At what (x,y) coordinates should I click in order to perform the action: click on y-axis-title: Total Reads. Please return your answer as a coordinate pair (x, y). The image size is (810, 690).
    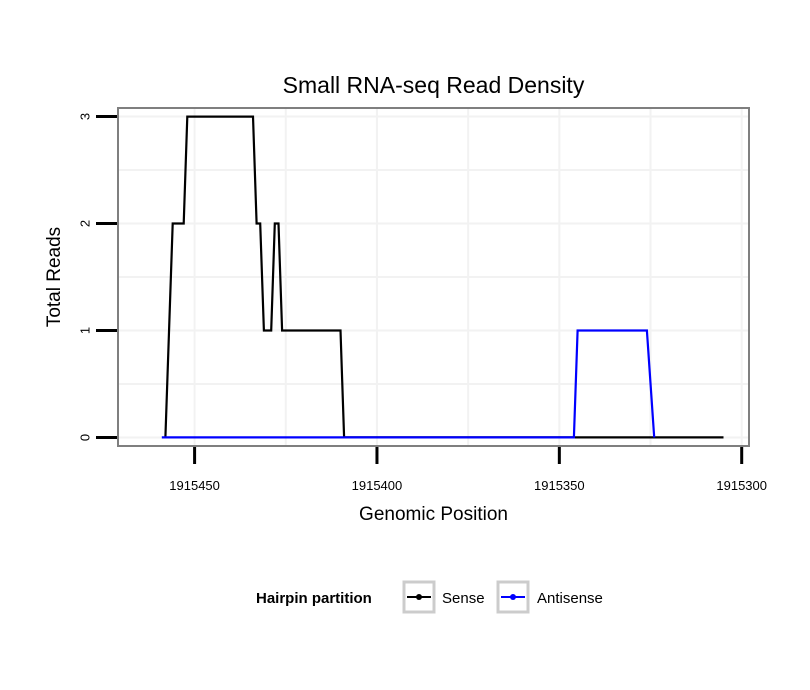
    Looking at the image, I should click on (54, 277).